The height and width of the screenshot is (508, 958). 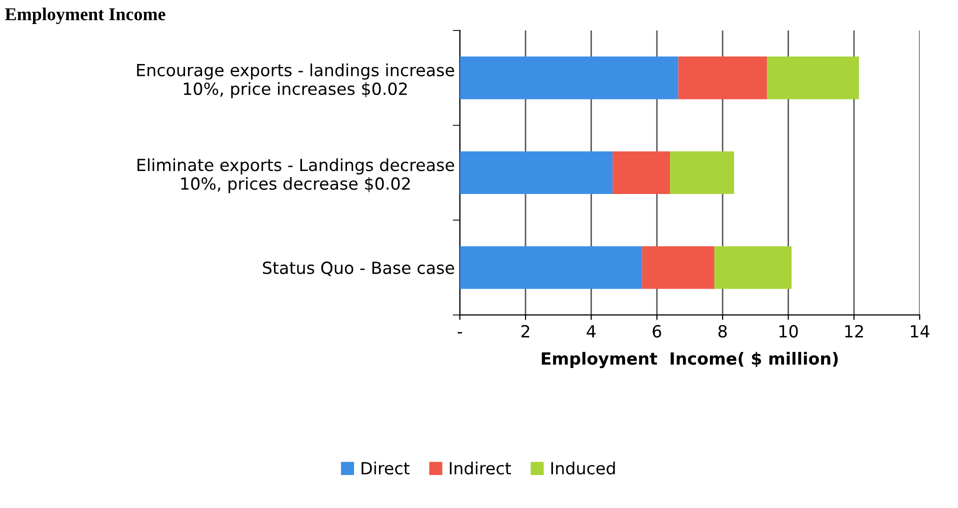 I want to click on x-tick-label: 8, so click(x=722, y=331).